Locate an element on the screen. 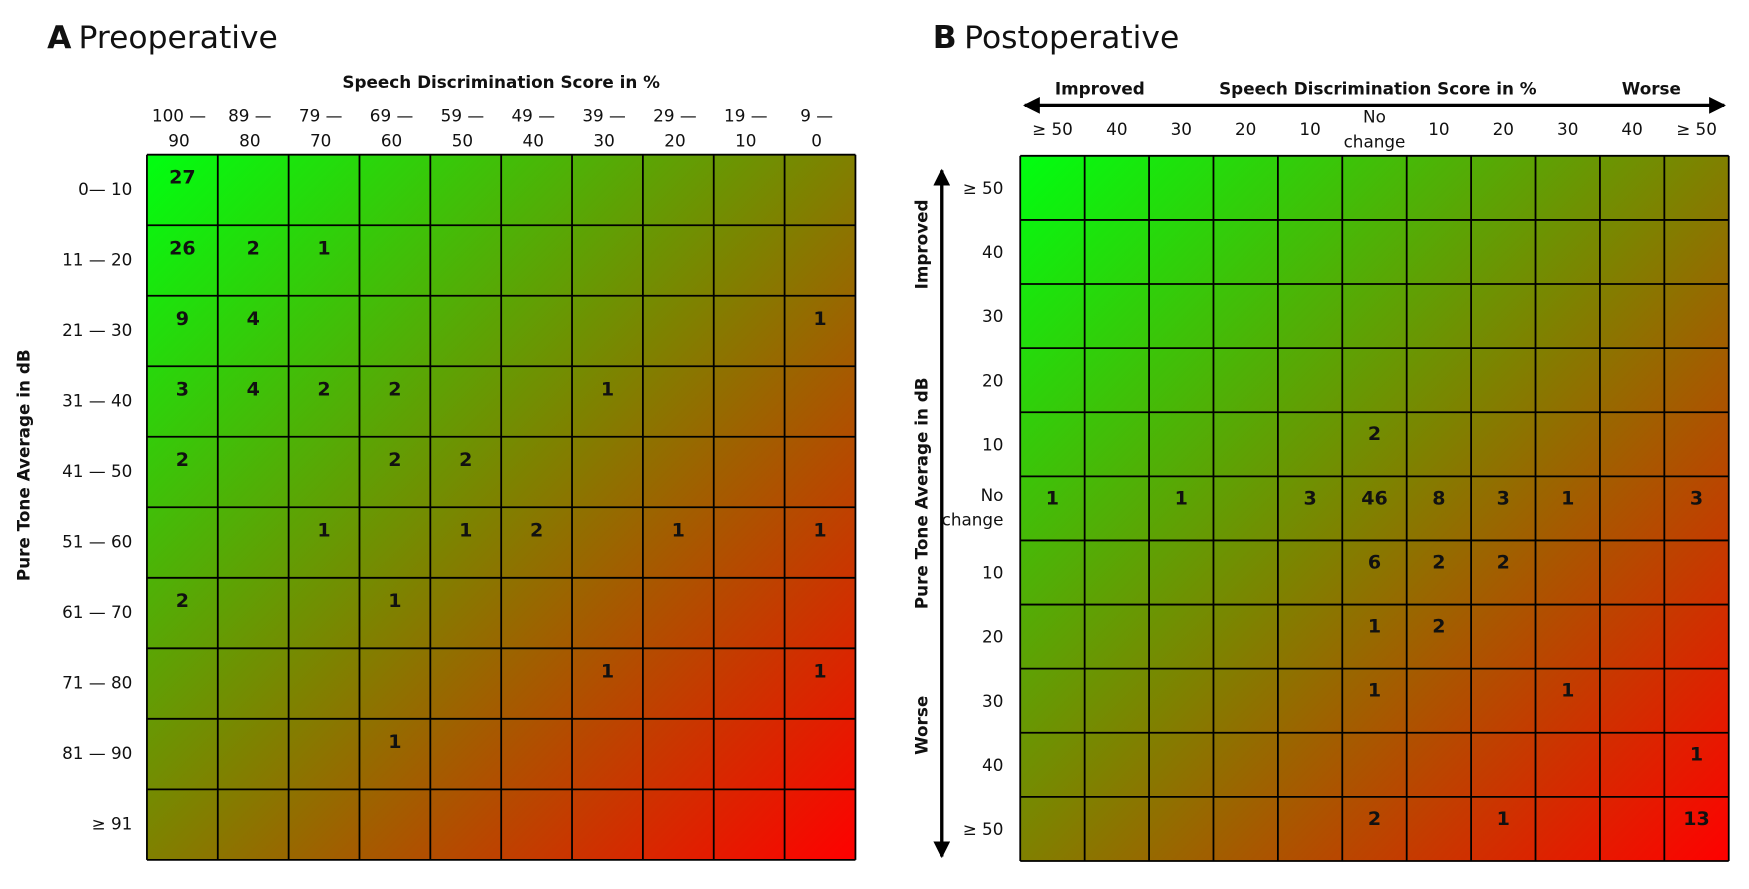 This screenshot has height=889, width=1749. cell-count: 46 is located at coordinates (1374, 498).